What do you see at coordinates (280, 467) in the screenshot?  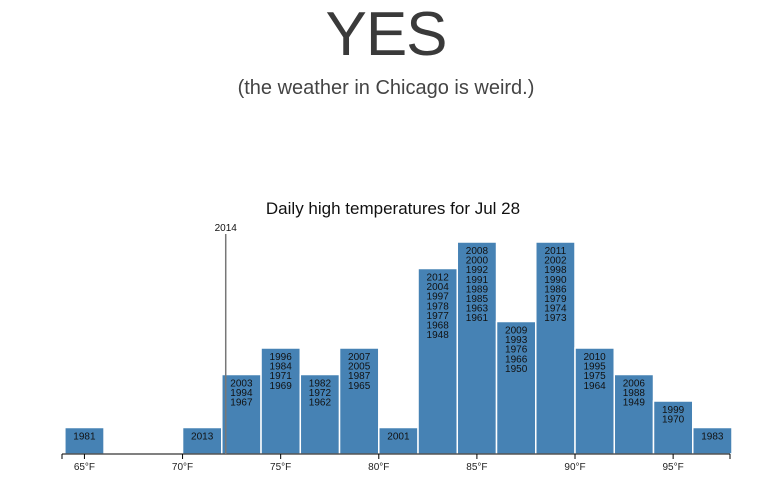 I see `x-tick-label: 75°F` at bounding box center [280, 467].